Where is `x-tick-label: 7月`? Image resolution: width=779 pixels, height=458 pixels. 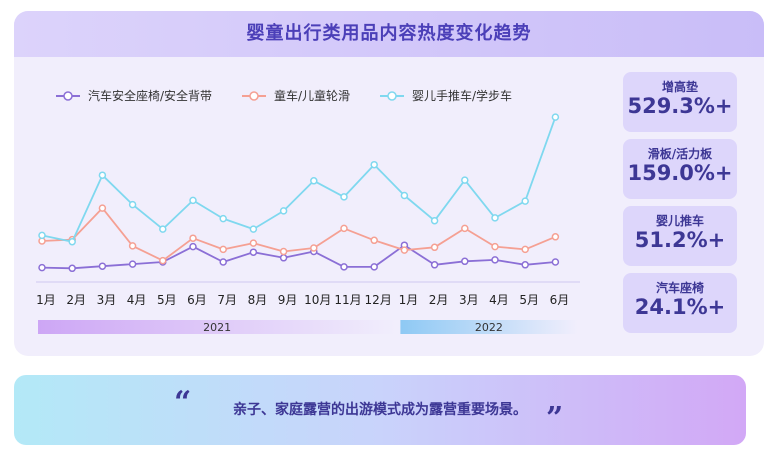 x-tick-label: 7月 is located at coordinates (227, 300).